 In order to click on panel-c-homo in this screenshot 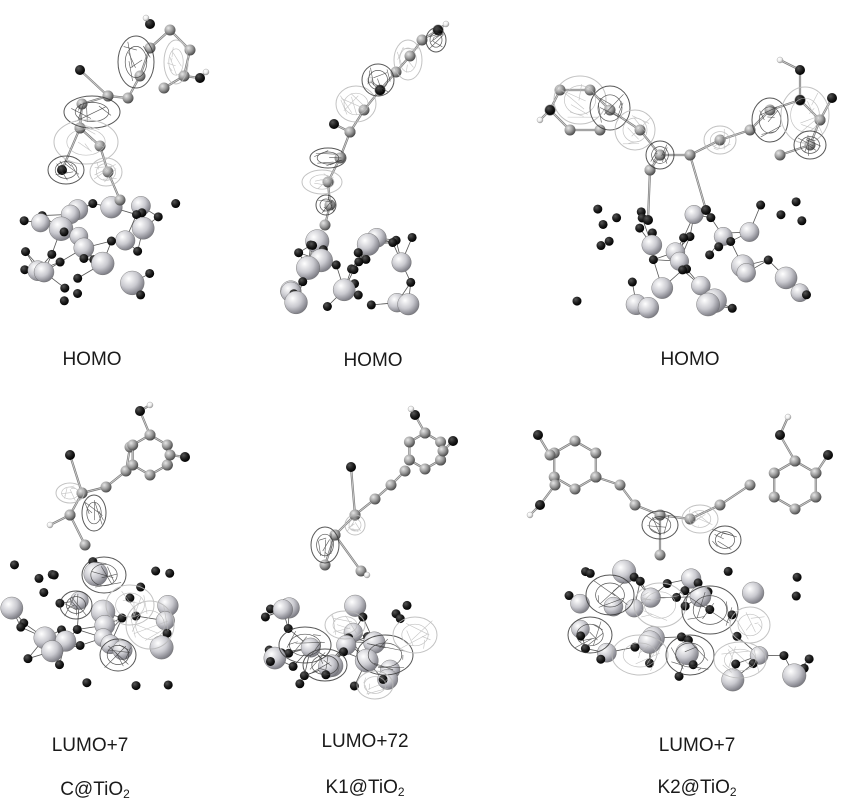, I will do `click(140, 165)`.